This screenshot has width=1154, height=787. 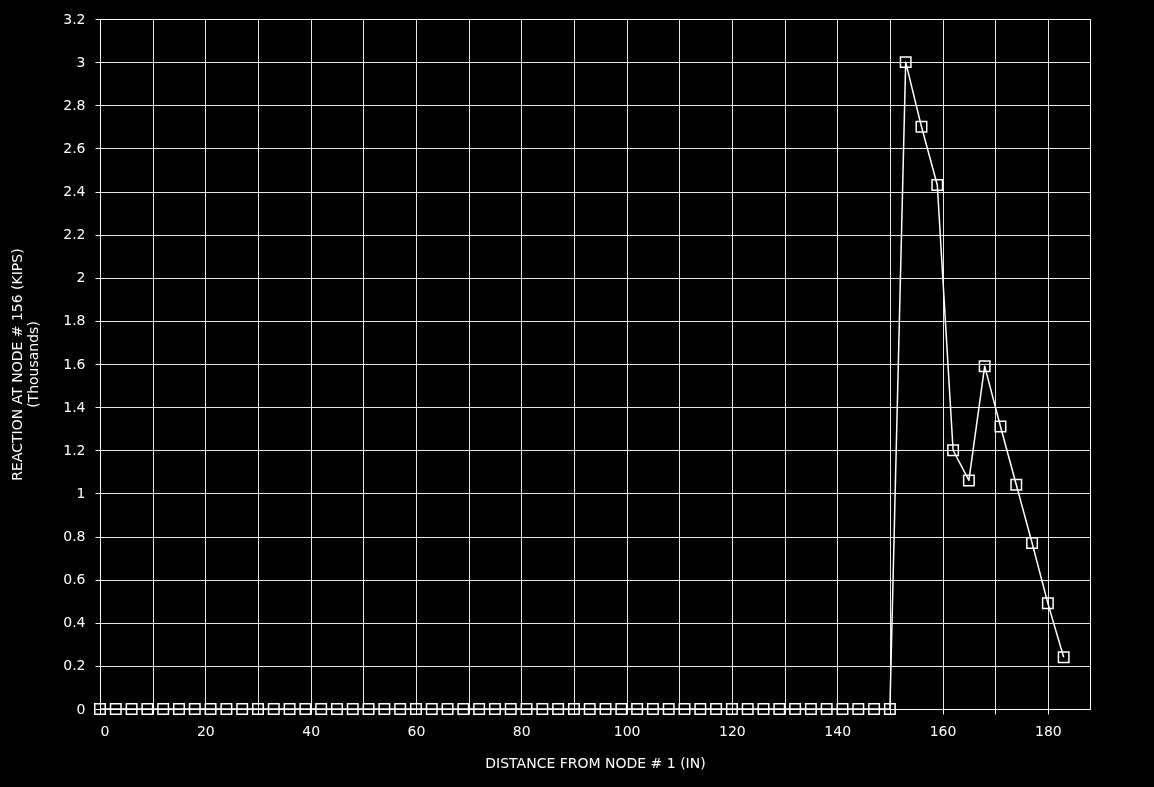 What do you see at coordinates (521, 730) in the screenshot?
I see `x-tick-label: 80` at bounding box center [521, 730].